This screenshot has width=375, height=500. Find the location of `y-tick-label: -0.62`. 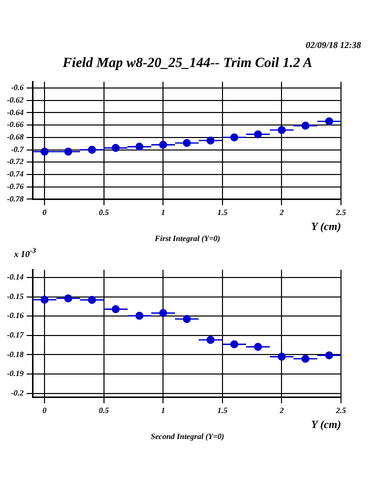

y-tick-label: -0.62 is located at coordinates (15, 99).